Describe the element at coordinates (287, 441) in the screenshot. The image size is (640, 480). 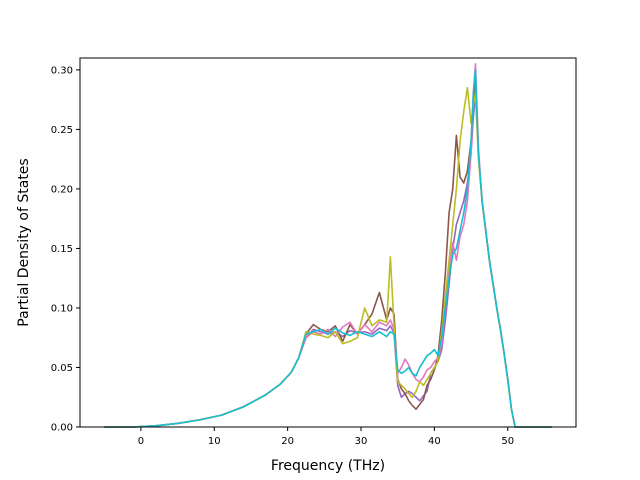
I see `x-tick-label: 20` at that location.